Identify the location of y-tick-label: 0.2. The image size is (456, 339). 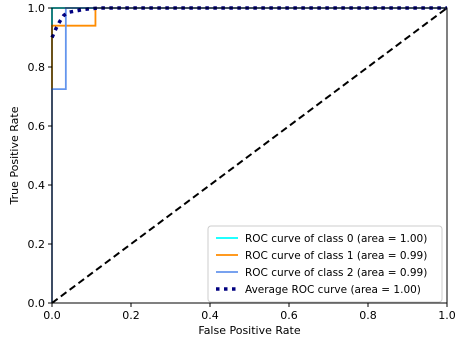
(37, 244).